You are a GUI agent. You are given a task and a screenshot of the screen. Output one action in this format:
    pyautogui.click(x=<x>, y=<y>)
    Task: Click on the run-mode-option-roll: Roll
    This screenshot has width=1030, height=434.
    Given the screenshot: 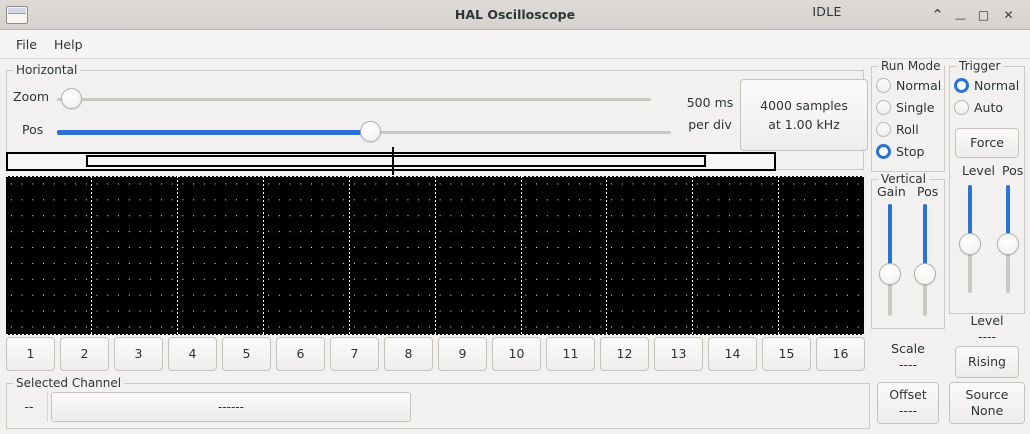 What is the action you would take?
    pyautogui.click(x=910, y=130)
    